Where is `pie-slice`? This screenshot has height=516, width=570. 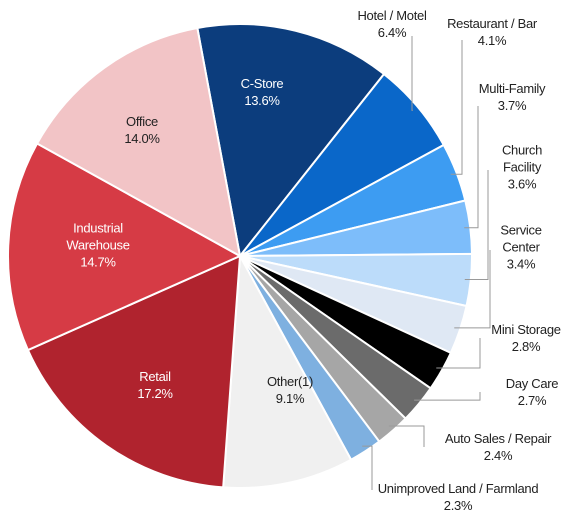 pie-slice is located at coordinates (287, 370).